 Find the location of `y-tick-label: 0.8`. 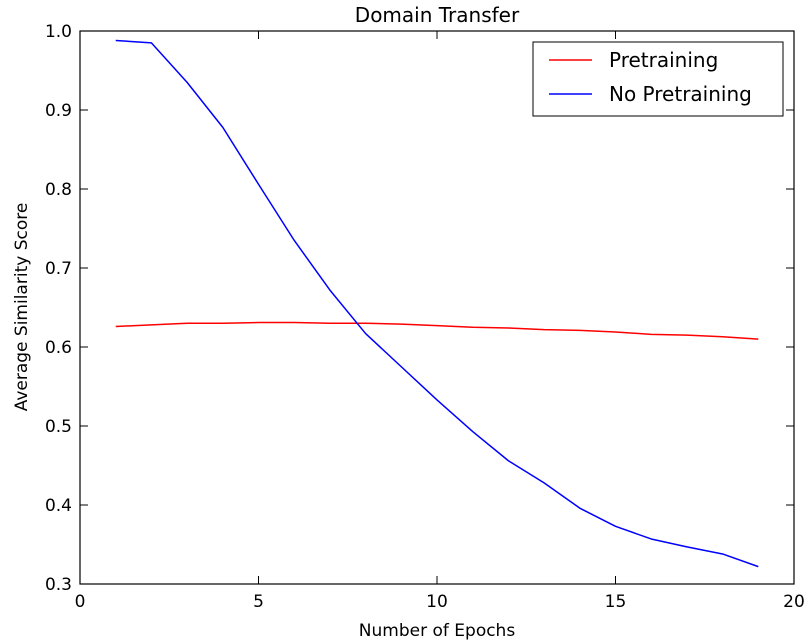

y-tick-label: 0.8 is located at coordinates (58, 190).